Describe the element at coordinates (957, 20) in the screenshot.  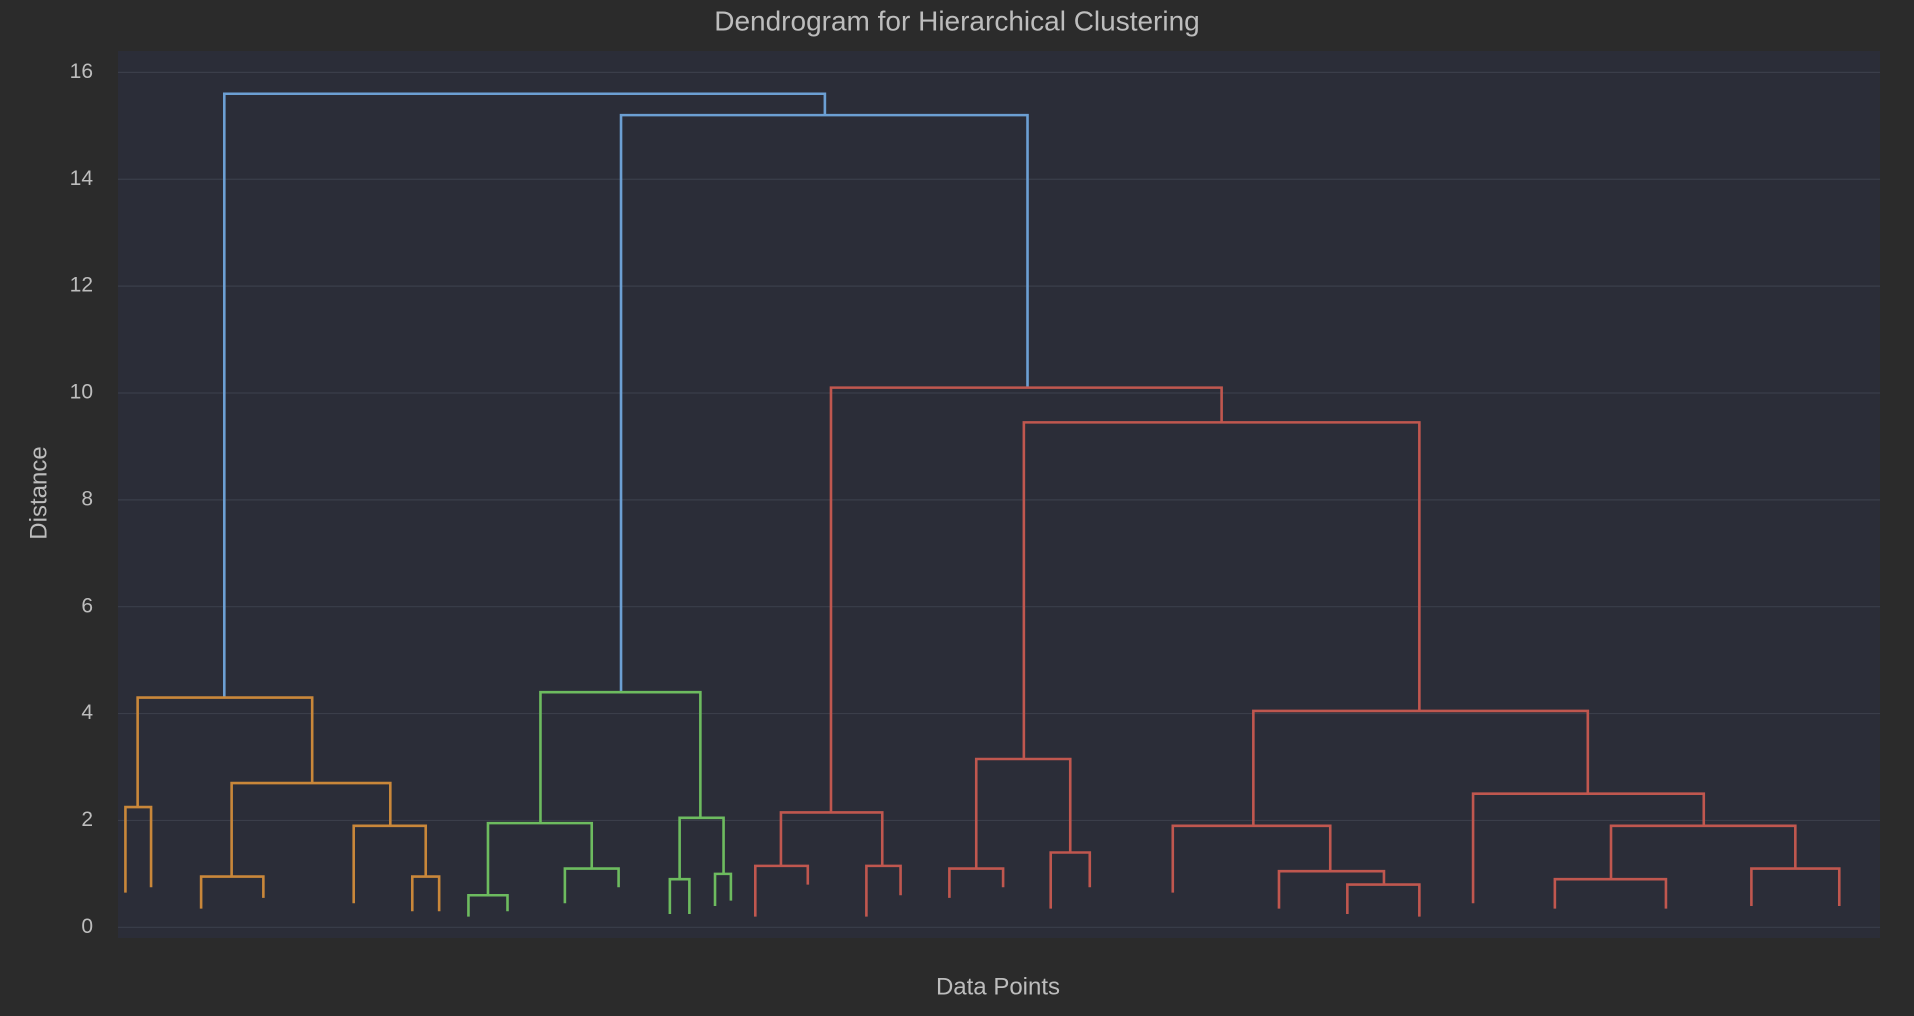
I see `chart-title: Dendrogram for Hierarchical Clustering` at that location.